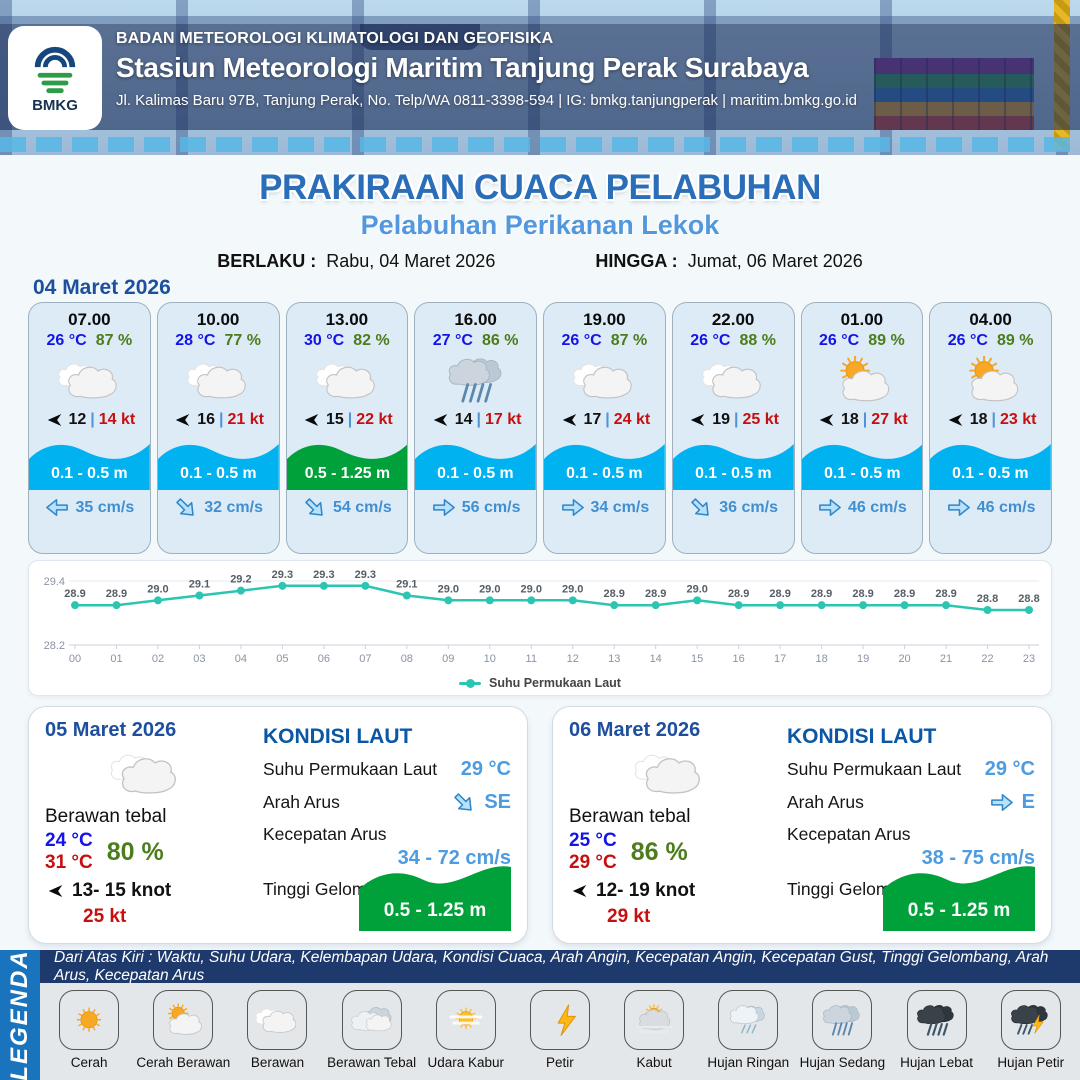 This screenshot has height=1080, width=1080. What do you see at coordinates (122, 890) in the screenshot?
I see `day-wind-range: 13- 15 knot` at bounding box center [122, 890].